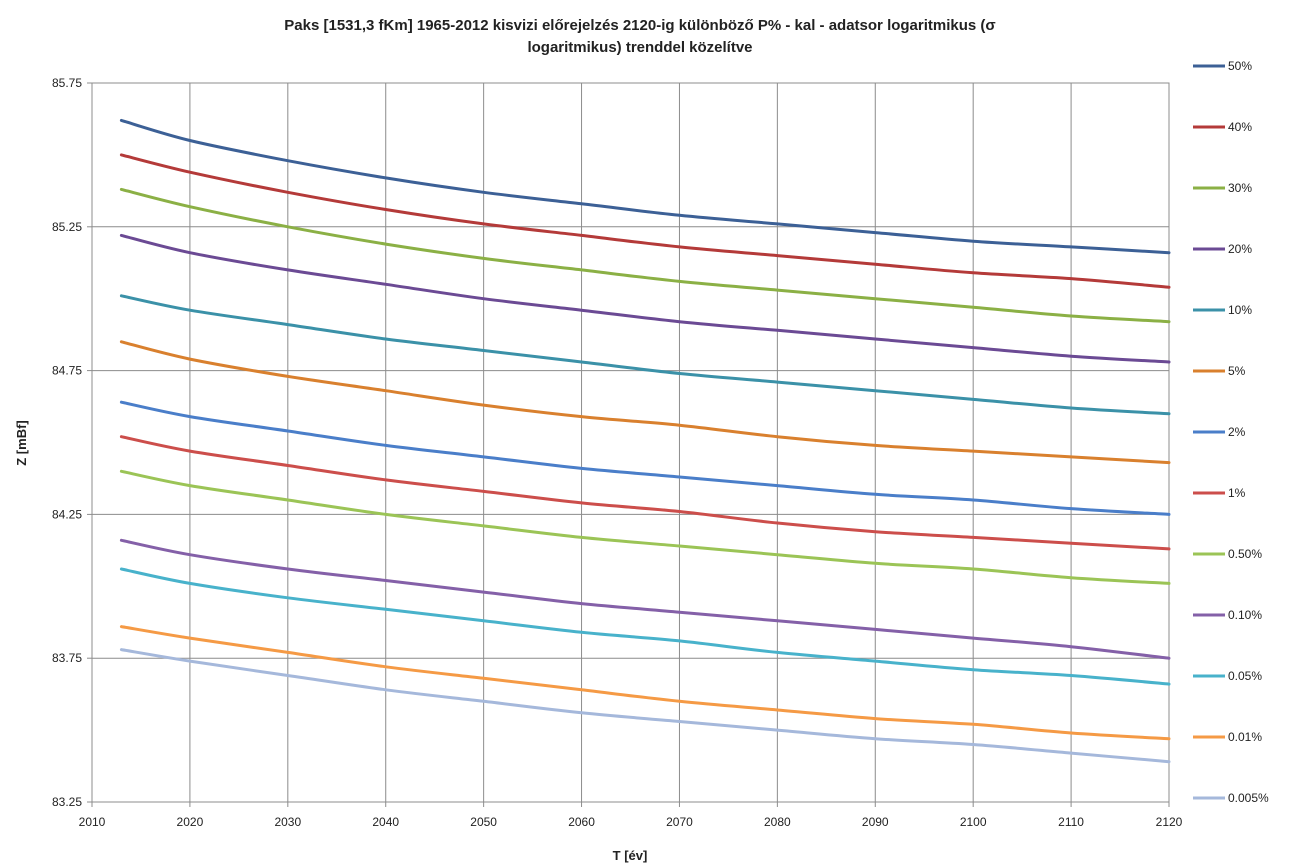 This screenshot has height=868, width=1293. Describe the element at coordinates (67, 227) in the screenshot. I see `y-tick-label: 85.25` at that location.